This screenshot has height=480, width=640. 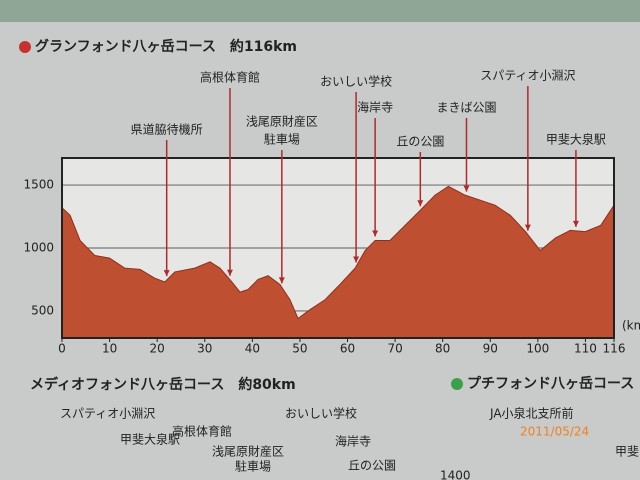 What do you see at coordinates (375, 107) in the screenshot?
I see `annotation-label: 海岸寺` at bounding box center [375, 107].